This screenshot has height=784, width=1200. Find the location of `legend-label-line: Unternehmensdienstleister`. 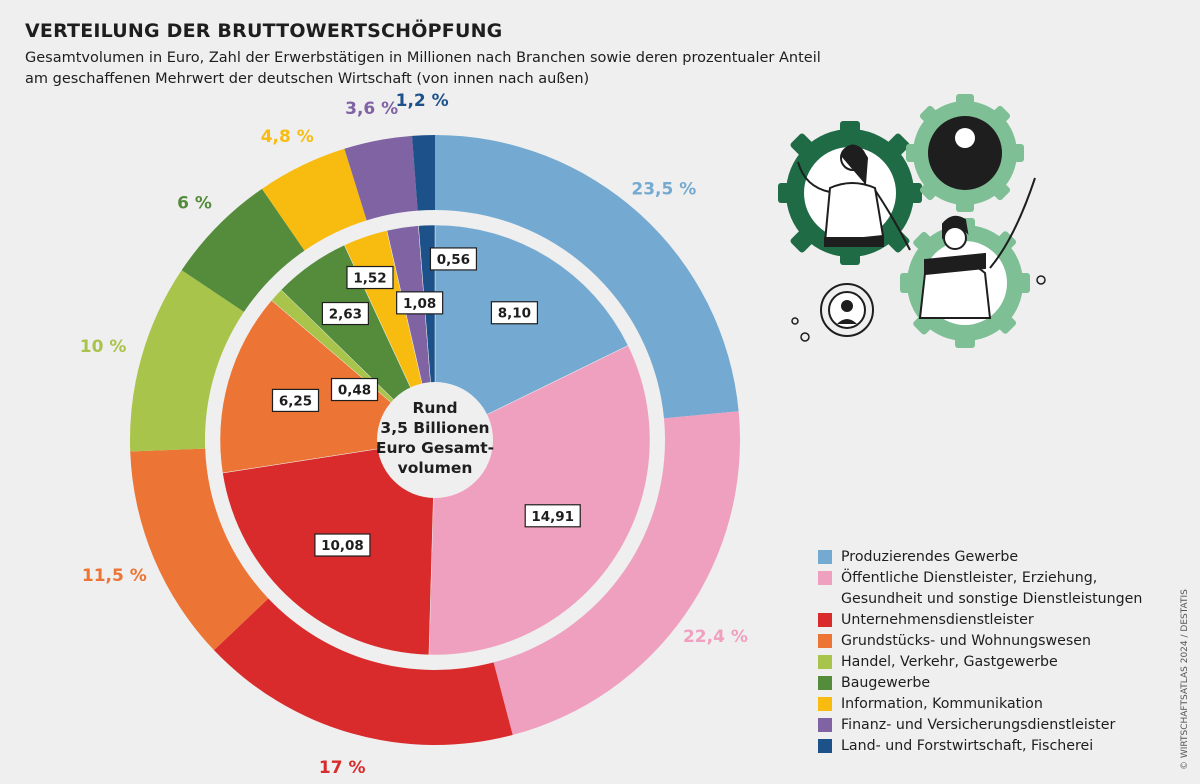

legend-label-line: Unternehmensdienstleister is located at coordinates (937, 620).